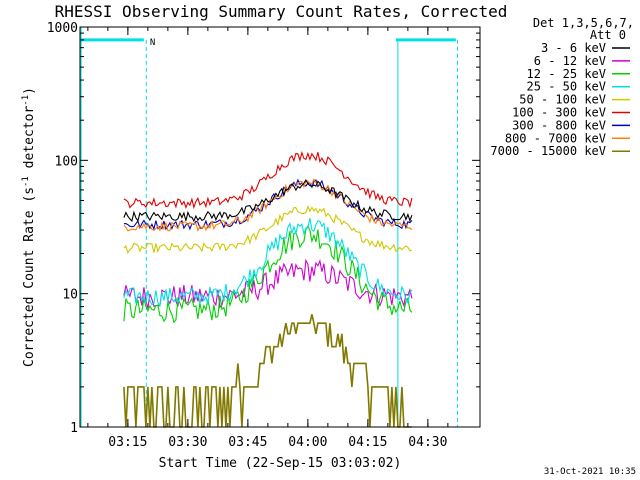  What do you see at coordinates (559, 125) in the screenshot?
I see `legend-label: 300 - 800 keV` at bounding box center [559, 125].